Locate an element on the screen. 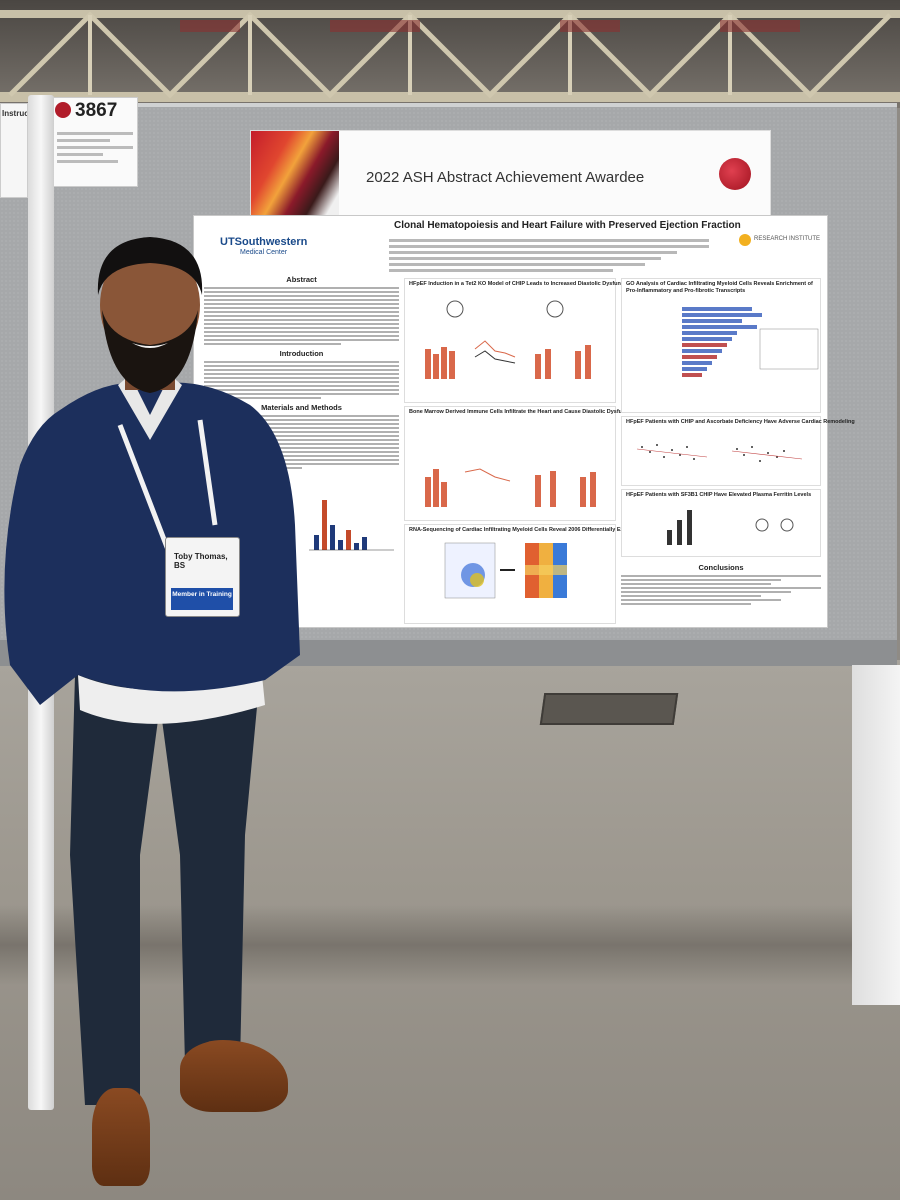  presenter-sweater is located at coordinates (152, 543).